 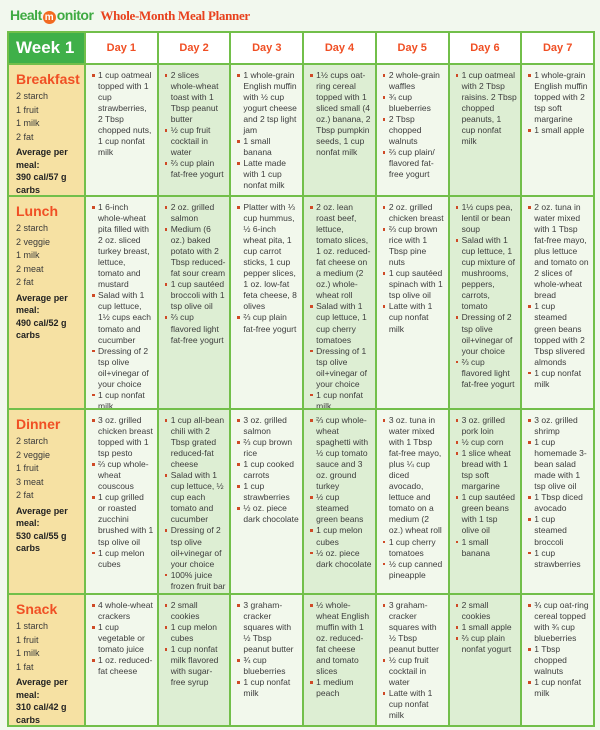 I want to click on meal-item: ⅔ cup plain nonfat yogurt, so click(x=486, y=644).